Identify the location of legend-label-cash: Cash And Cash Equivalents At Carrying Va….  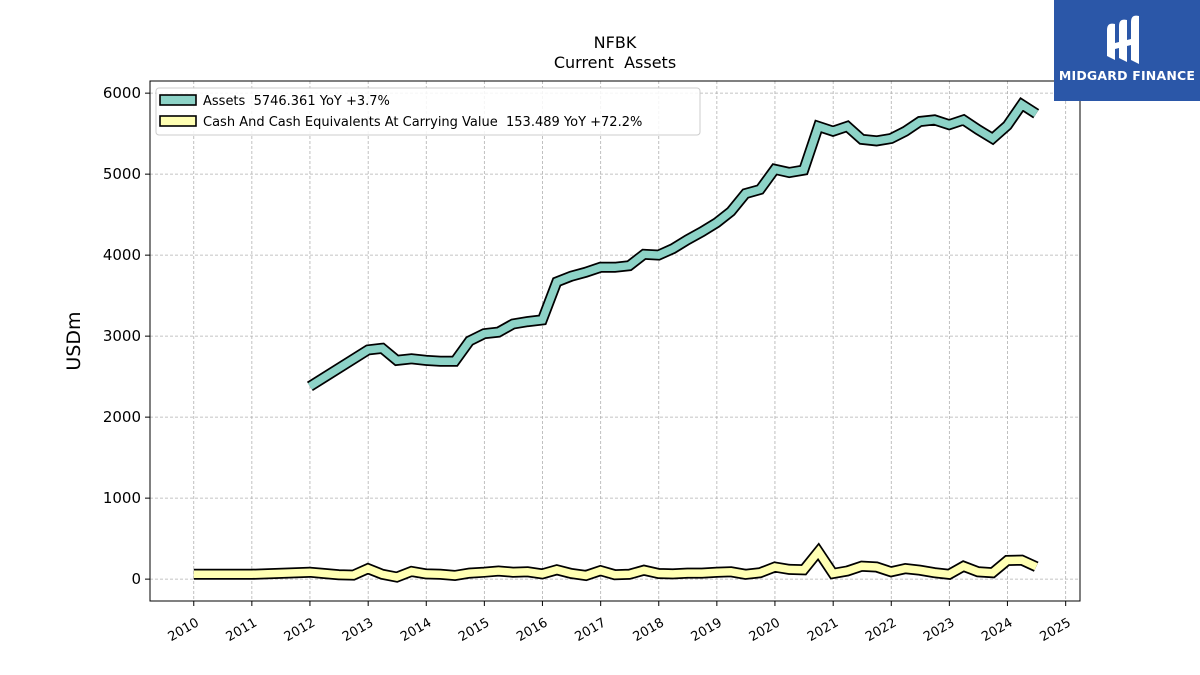
(422, 122).